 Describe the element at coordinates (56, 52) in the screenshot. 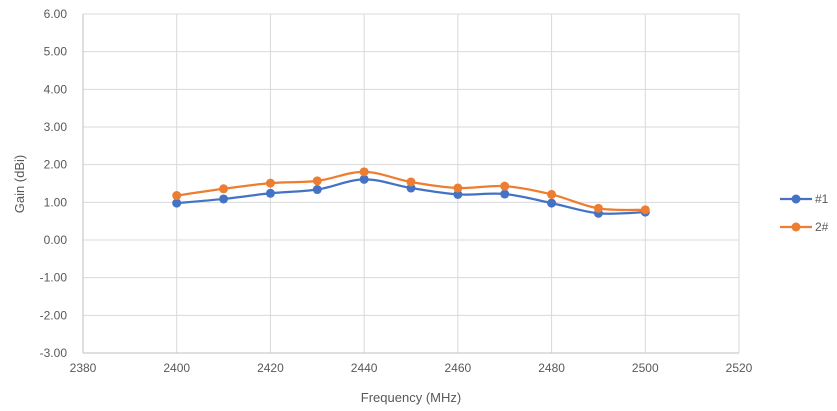

I see `y-tick-label: 5.00` at that location.